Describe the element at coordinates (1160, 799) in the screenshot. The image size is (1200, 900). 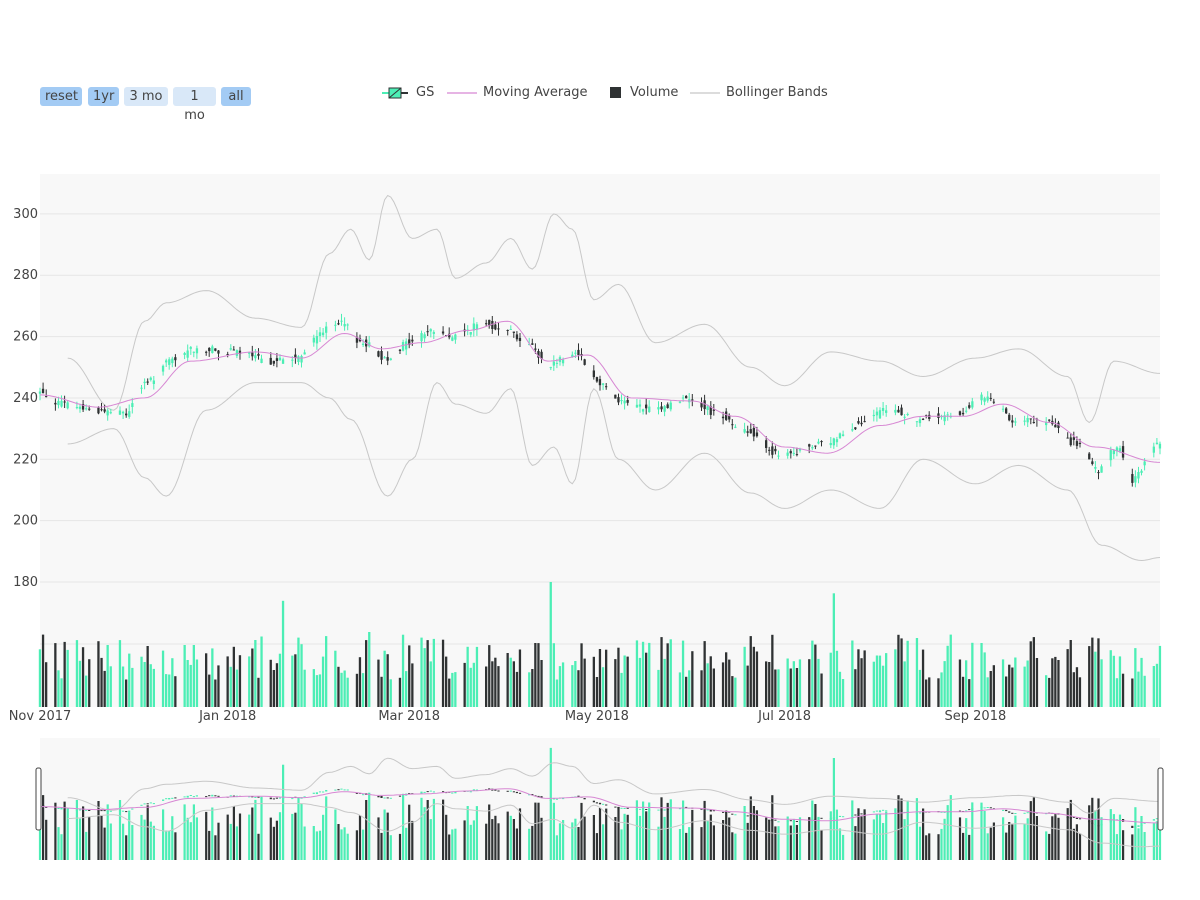
I see `rangeslider-right-handle` at that location.